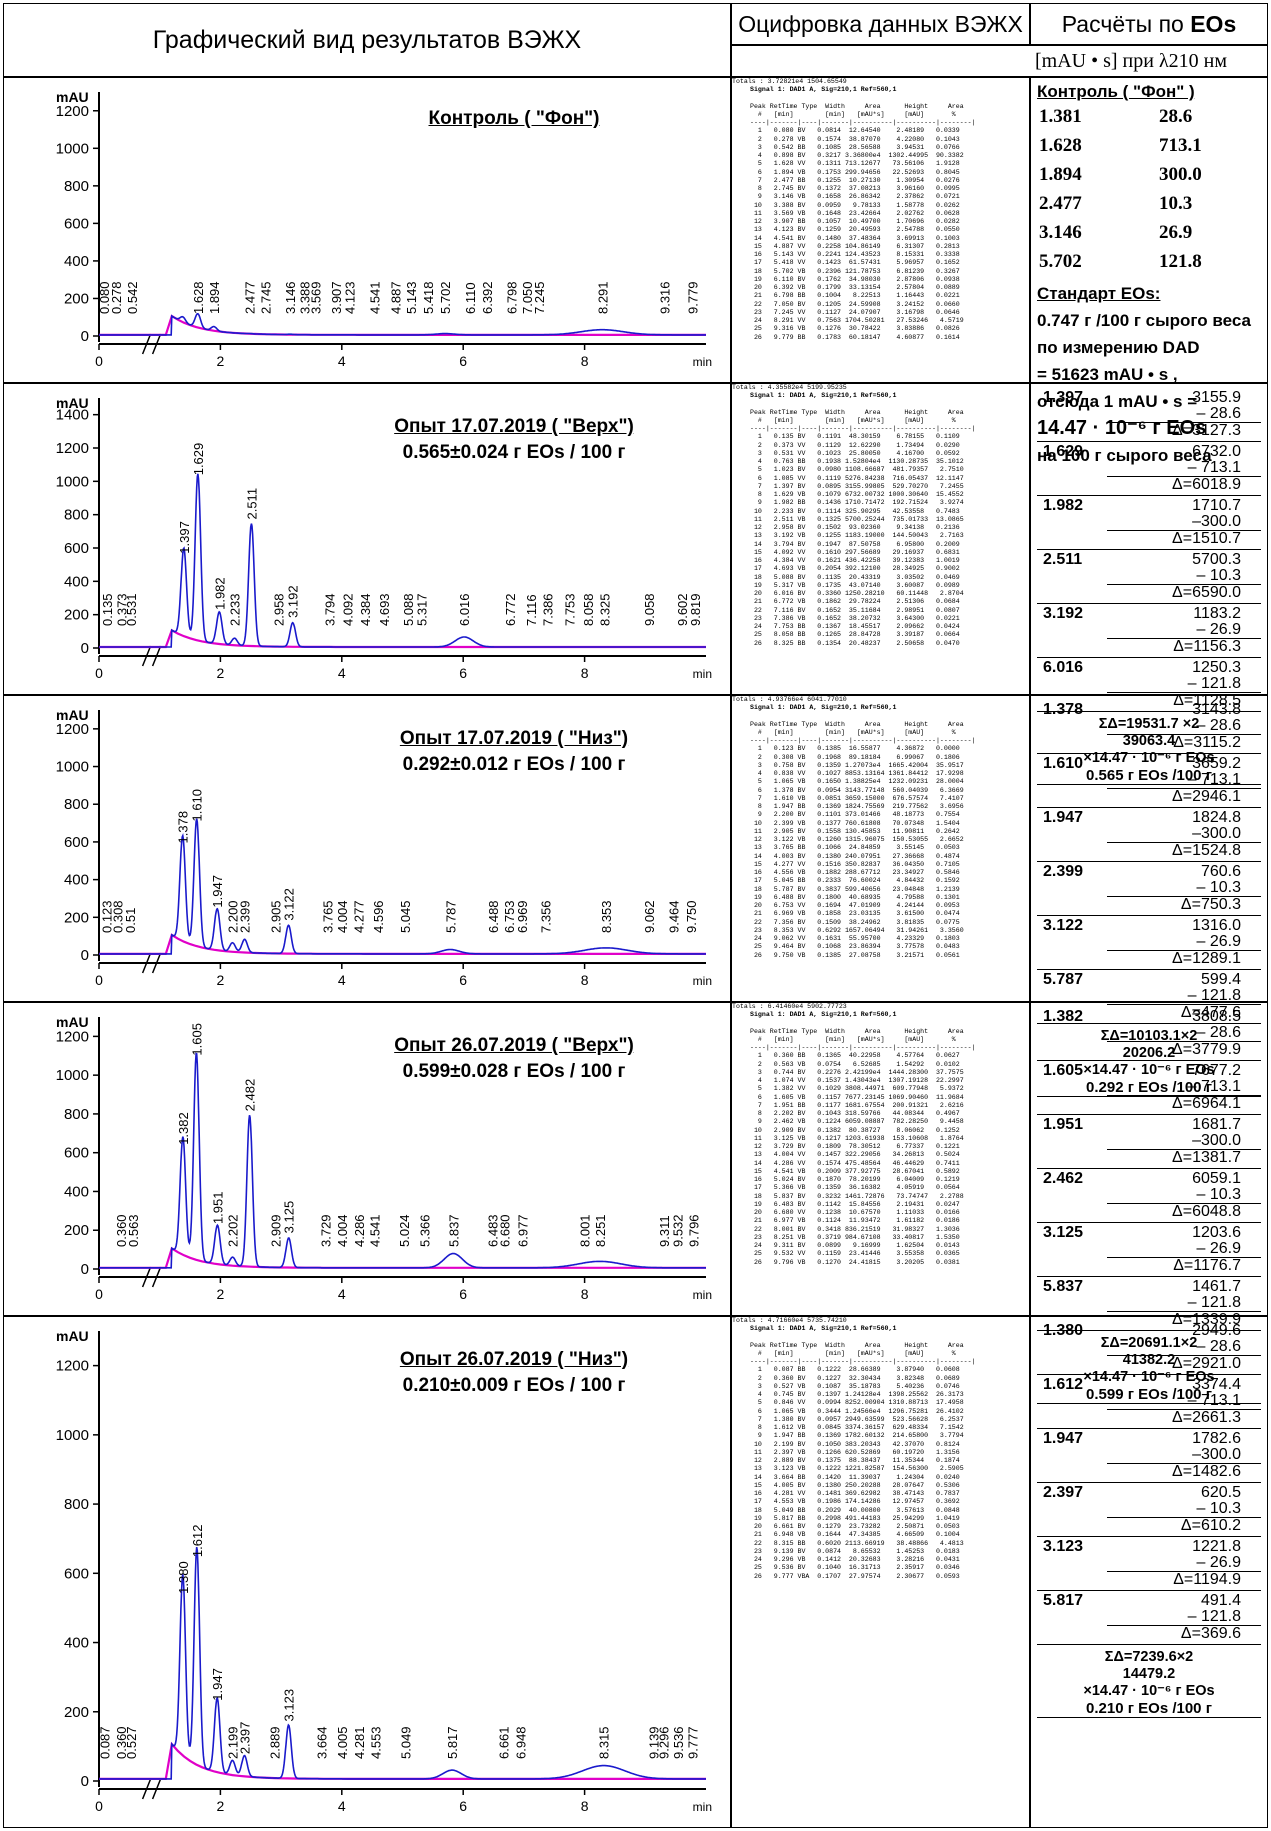  What do you see at coordinates (823, 1014) in the screenshot?
I see `signal-line: Signal 1: DAD1 A, Sig=210,1 Ref=560,1` at bounding box center [823, 1014].